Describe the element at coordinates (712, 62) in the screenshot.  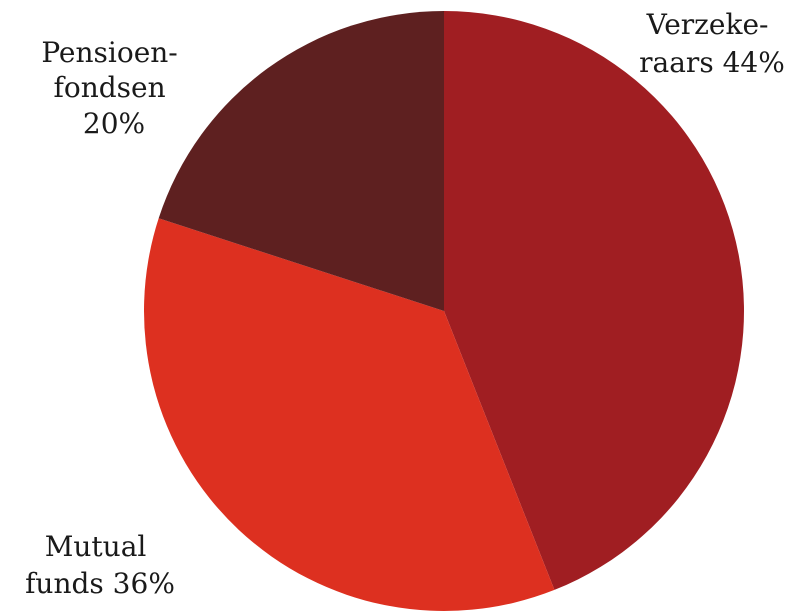
I see `slice-label-line: raars 44%` at that location.